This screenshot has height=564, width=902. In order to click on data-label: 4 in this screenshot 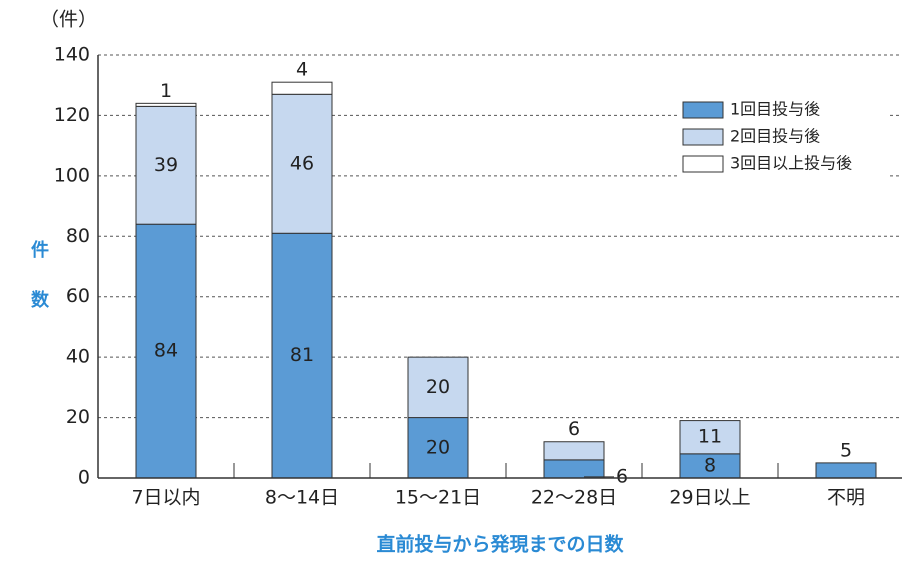, I will do `click(302, 70)`.